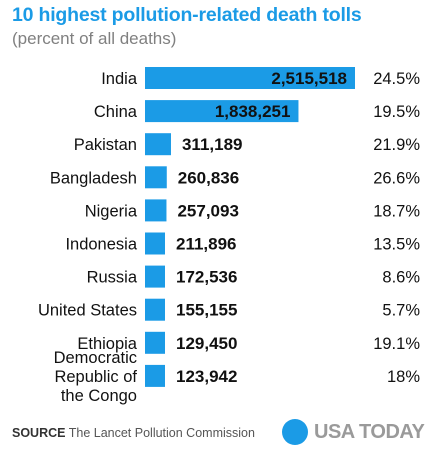 The image size is (433, 451). Describe the element at coordinates (119, 79) in the screenshot. I see `category-label: India` at that location.